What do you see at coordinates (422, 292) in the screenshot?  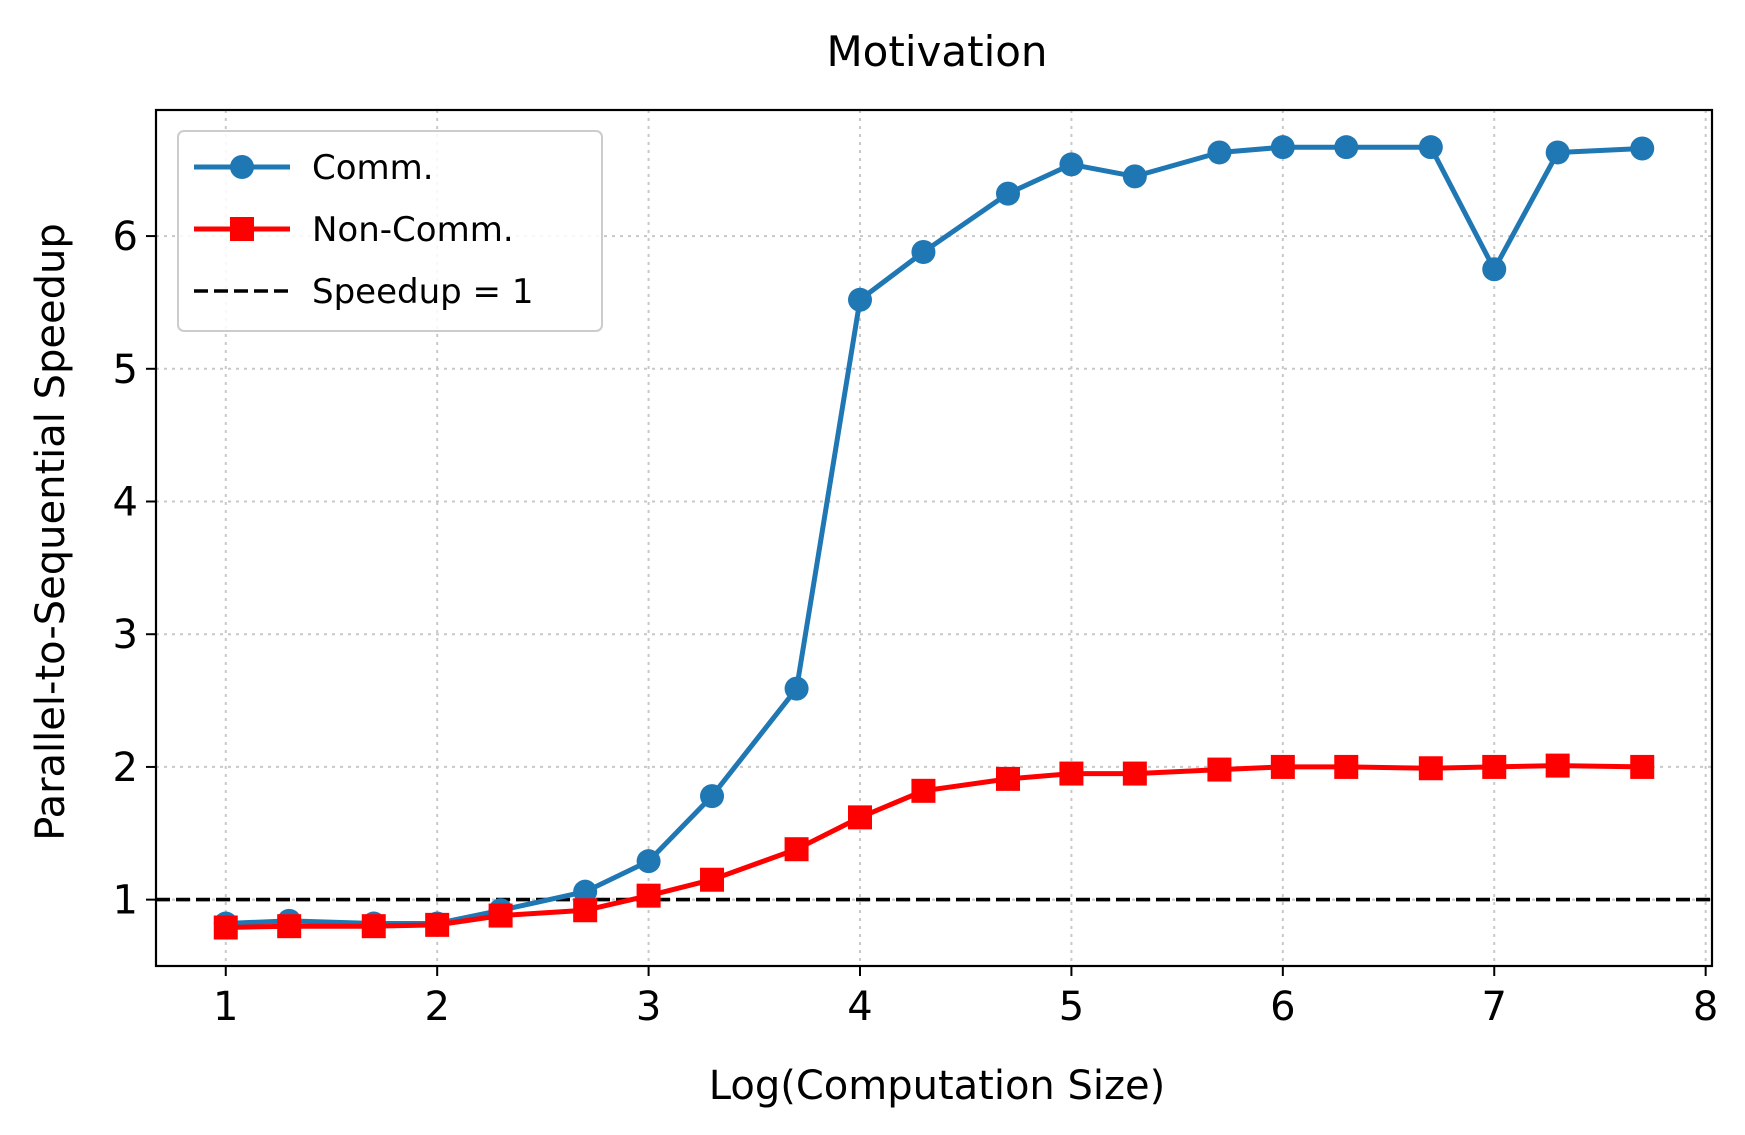 I see `legend-label-speedup-1: Speedup = 1` at bounding box center [422, 292].